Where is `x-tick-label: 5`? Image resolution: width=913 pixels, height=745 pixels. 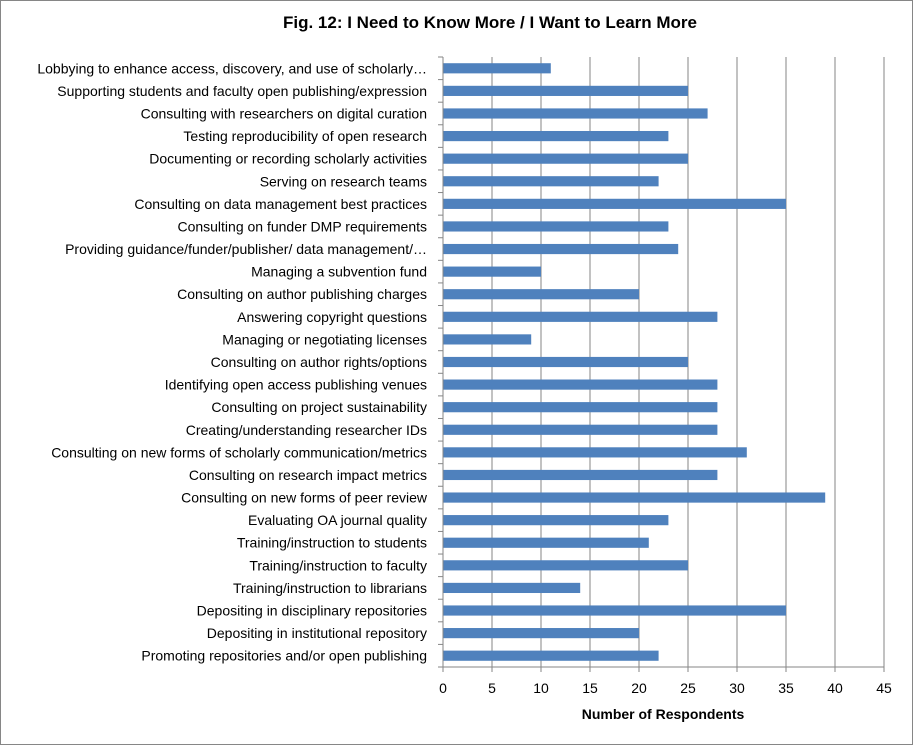
x-tick-label: 5 is located at coordinates (492, 688).